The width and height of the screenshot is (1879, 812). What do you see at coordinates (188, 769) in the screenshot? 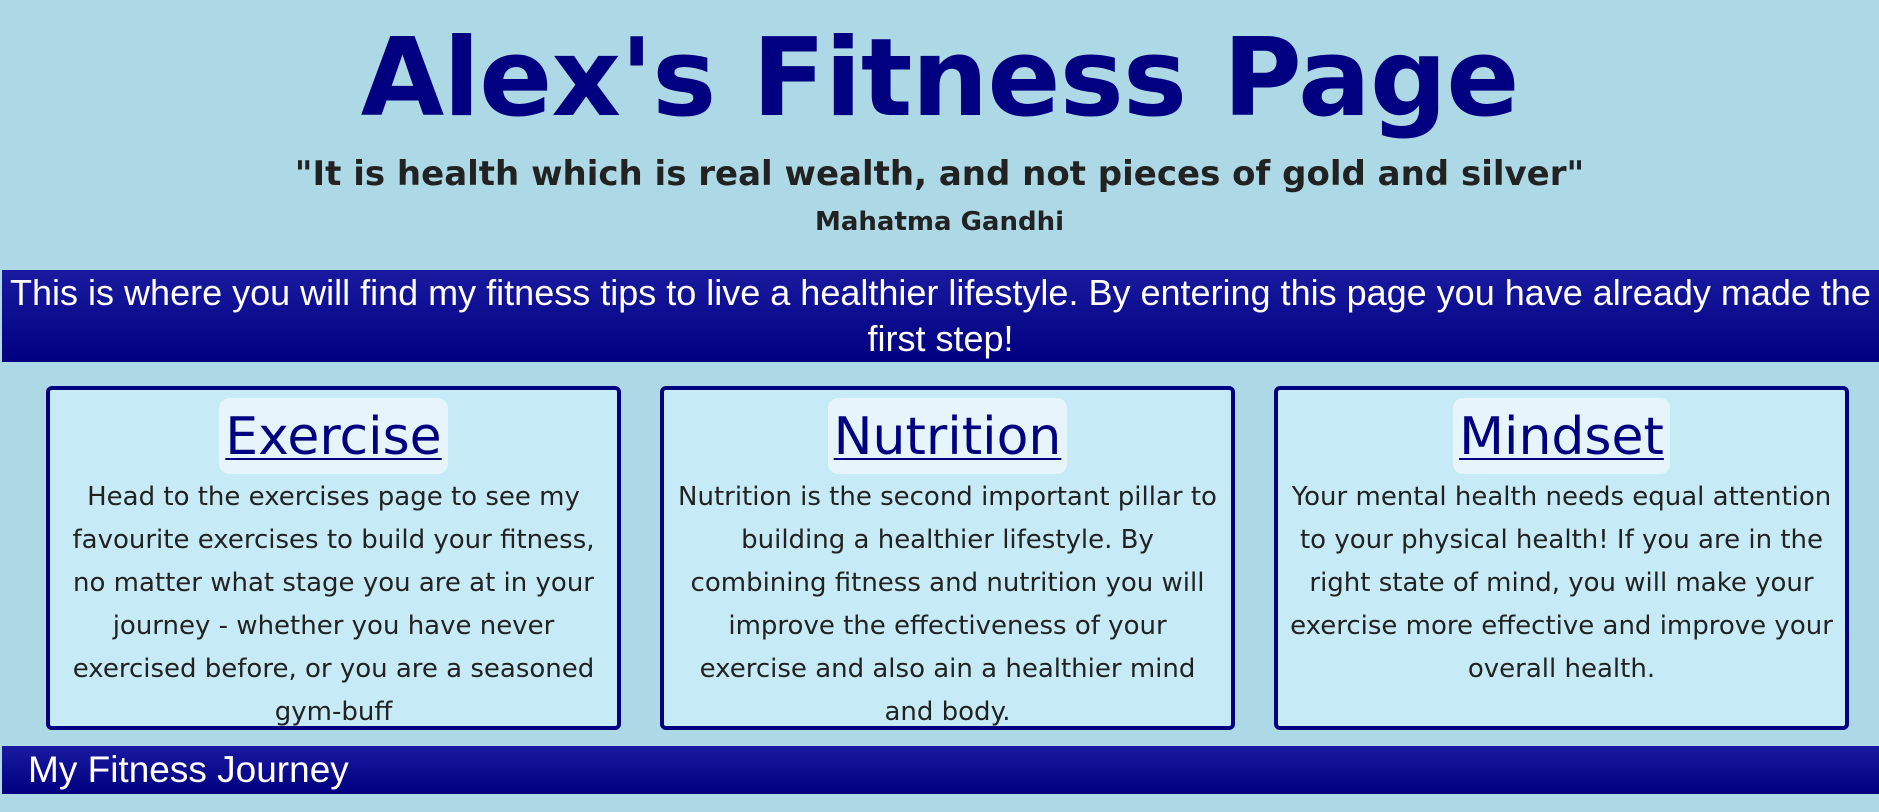
I see `fitness-journey-title: My Fitness Journey` at bounding box center [188, 769].